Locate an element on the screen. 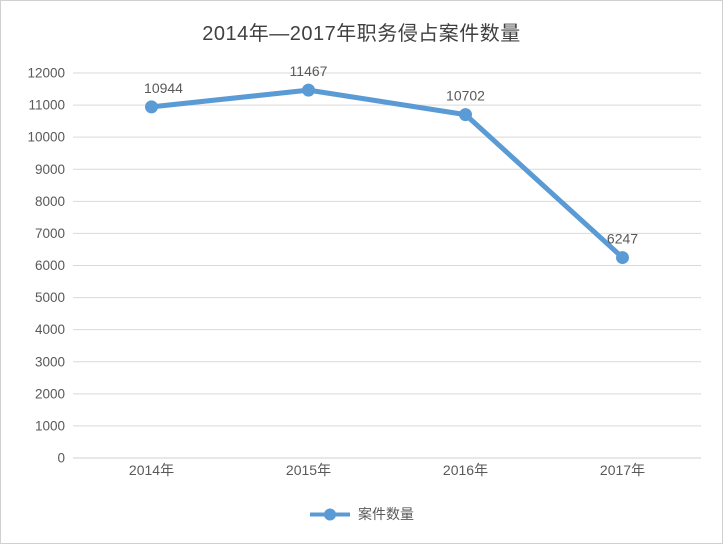 The height and width of the screenshot is (544, 723). y-tick-label: 9000 is located at coordinates (50, 169).